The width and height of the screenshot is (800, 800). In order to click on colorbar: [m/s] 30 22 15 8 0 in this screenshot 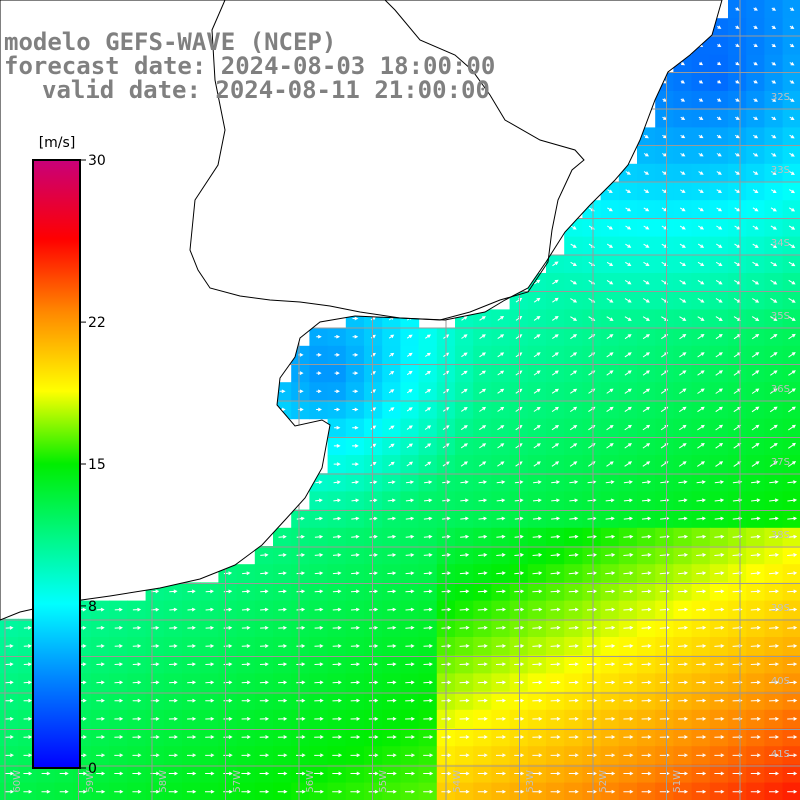, I will do `click(69, 456)`.